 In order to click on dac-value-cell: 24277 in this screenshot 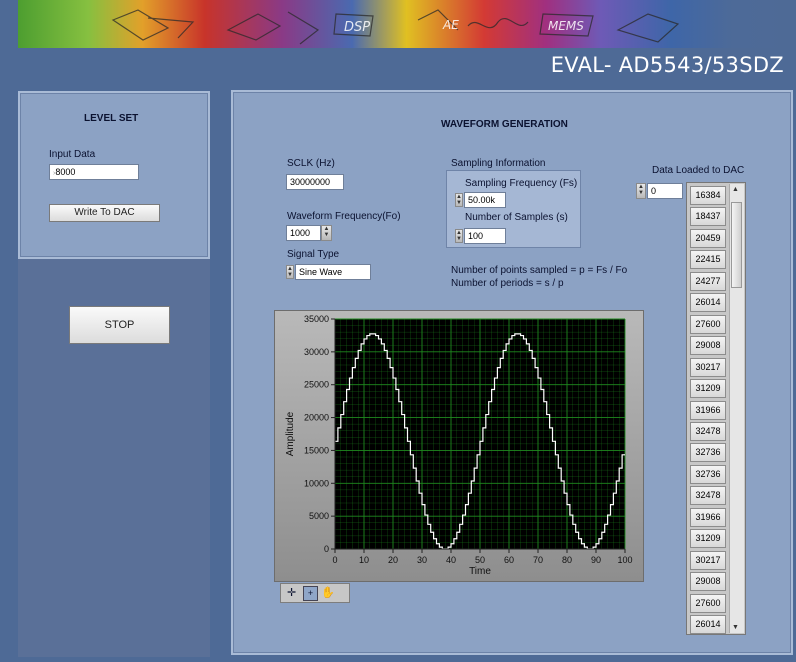, I will do `click(708, 281)`.